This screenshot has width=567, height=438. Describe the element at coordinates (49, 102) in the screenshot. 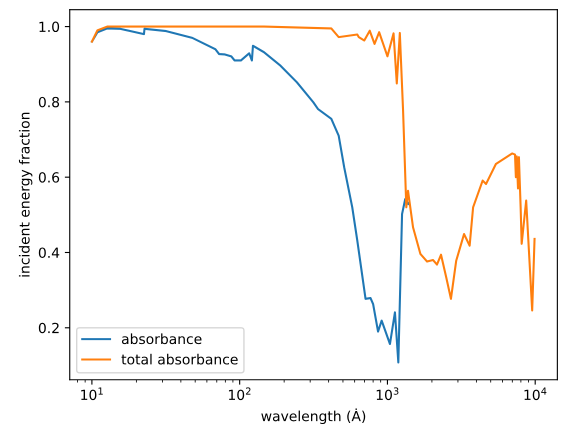

I see `y-tick-label: 0.8` at that location.